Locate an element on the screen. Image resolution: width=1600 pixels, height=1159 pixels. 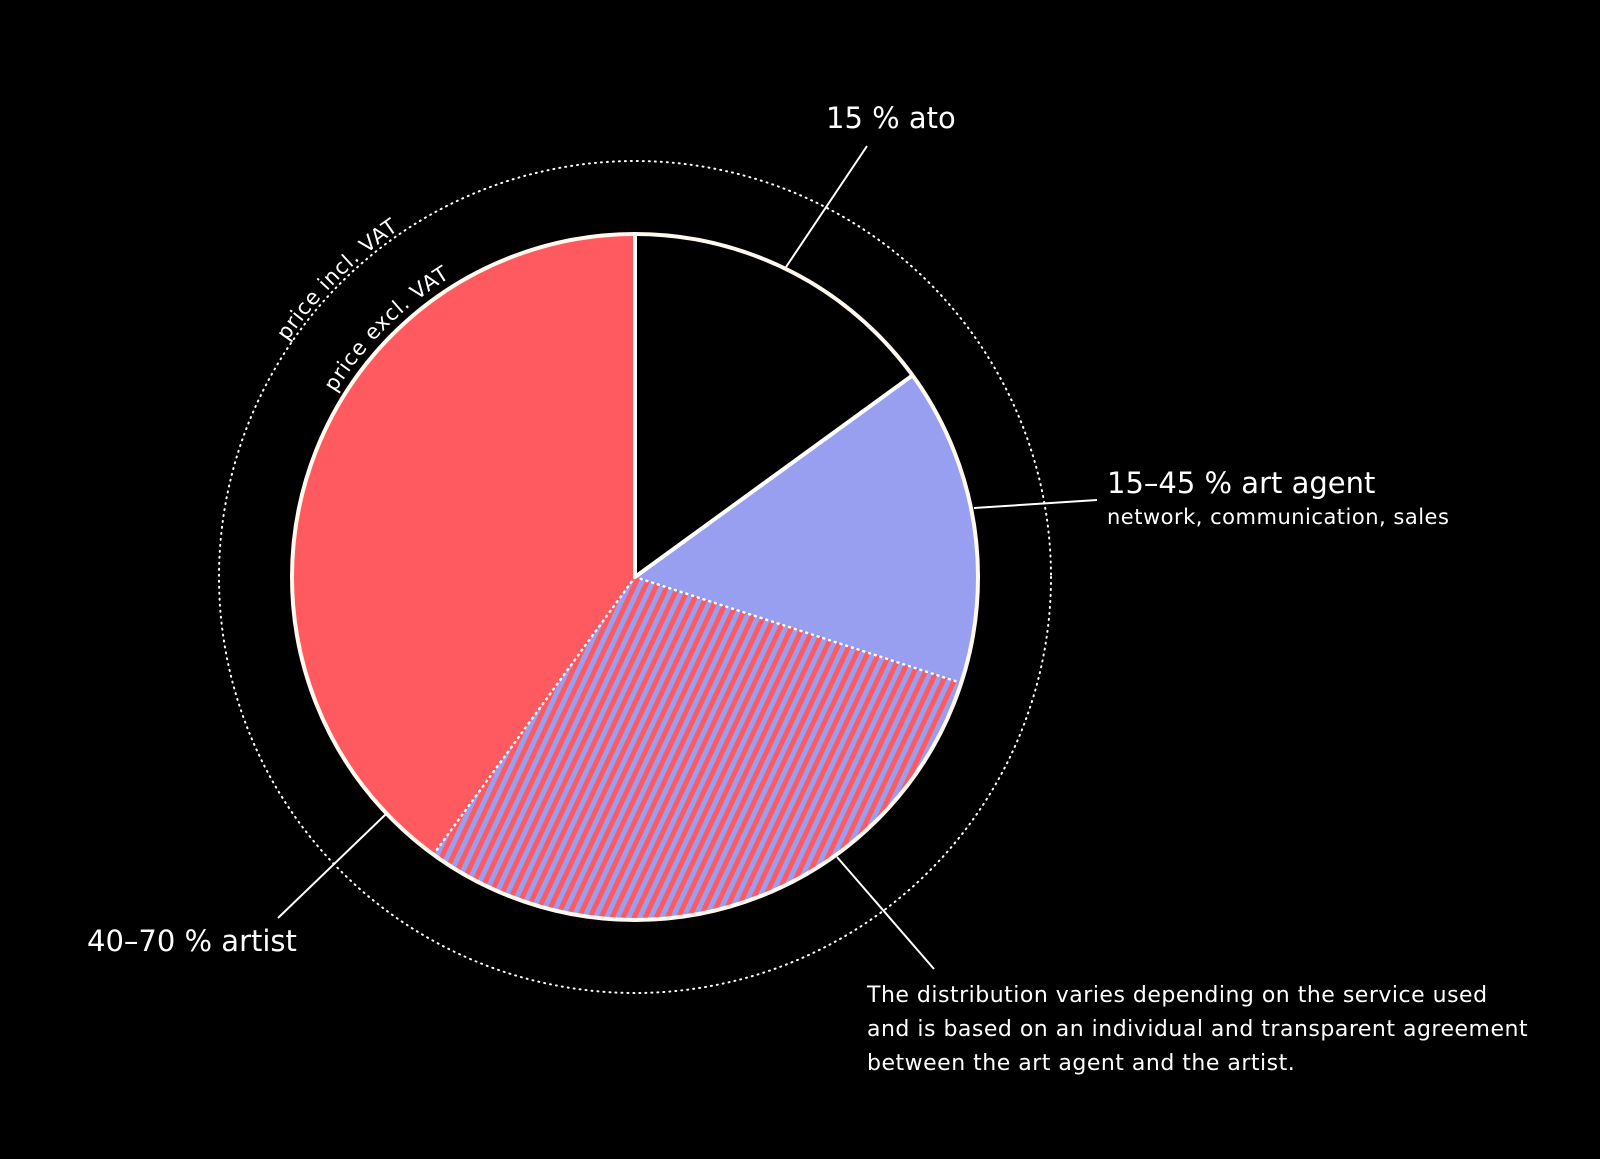
note-line: between the art agent and the artist. is located at coordinates (1081, 1063).